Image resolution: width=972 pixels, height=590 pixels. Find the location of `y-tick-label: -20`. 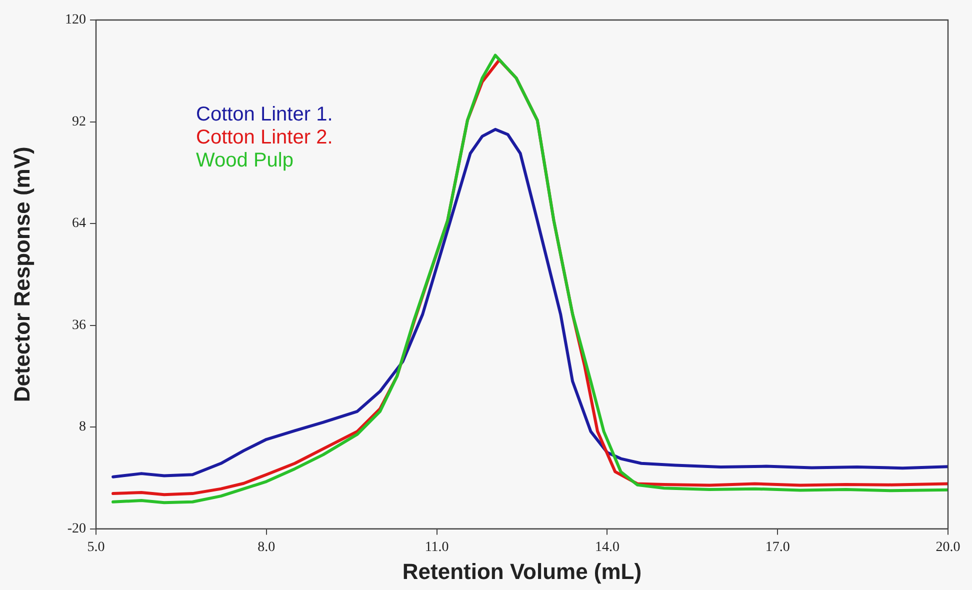

y-tick-label: -20 is located at coordinates (76, 528).